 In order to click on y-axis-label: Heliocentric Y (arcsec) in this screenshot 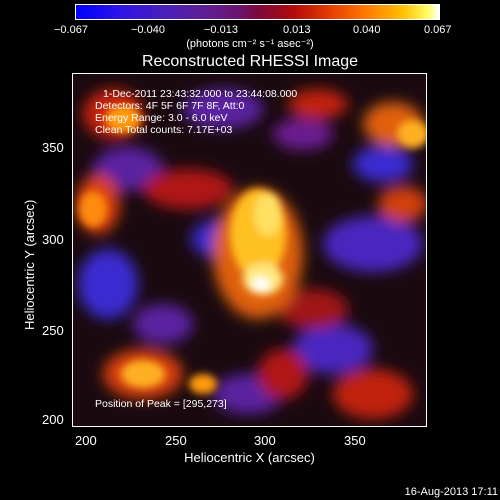, I will do `click(29, 264)`.